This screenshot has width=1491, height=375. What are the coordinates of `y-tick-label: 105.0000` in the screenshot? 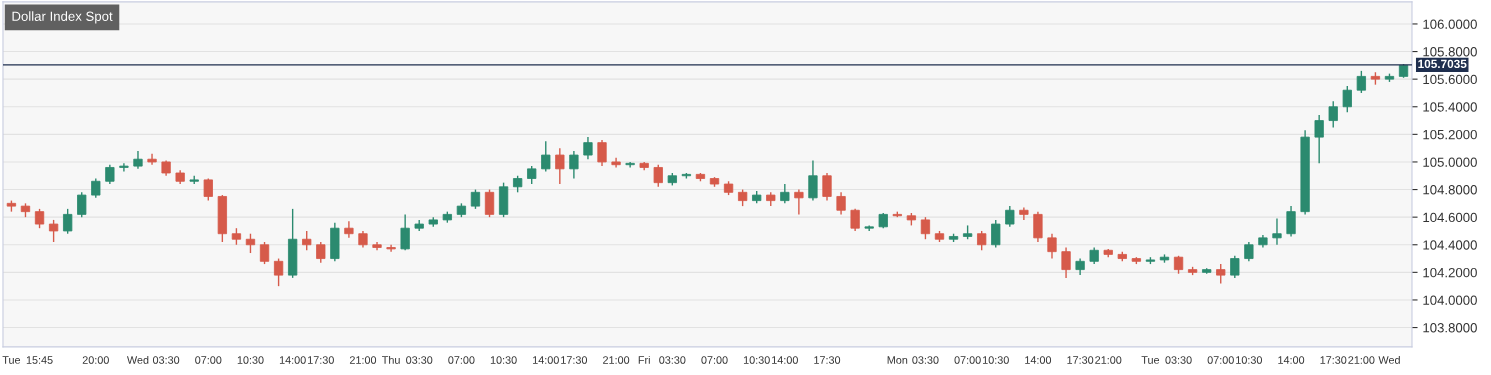 It's located at (1450, 162).